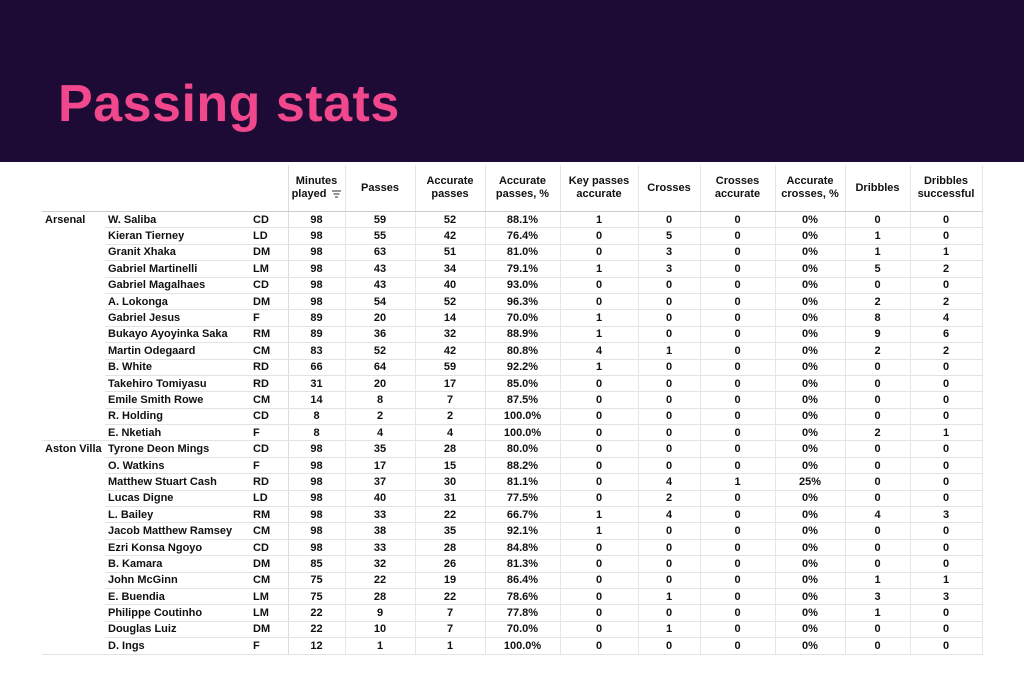 This screenshot has height=683, width=1024. Describe the element at coordinates (523, 253) in the screenshot. I see `stat-value: 81.0%` at that location.